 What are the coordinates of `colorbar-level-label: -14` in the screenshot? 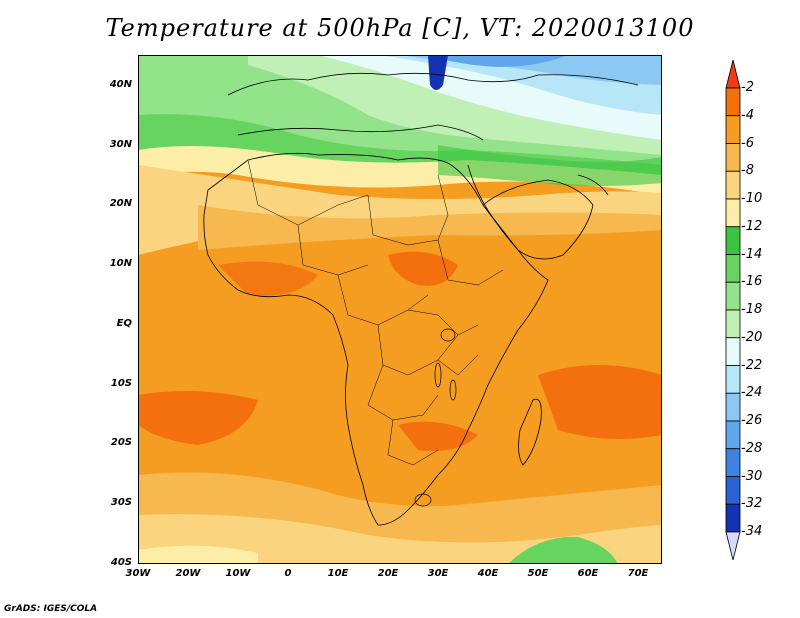 It's located at (752, 254).